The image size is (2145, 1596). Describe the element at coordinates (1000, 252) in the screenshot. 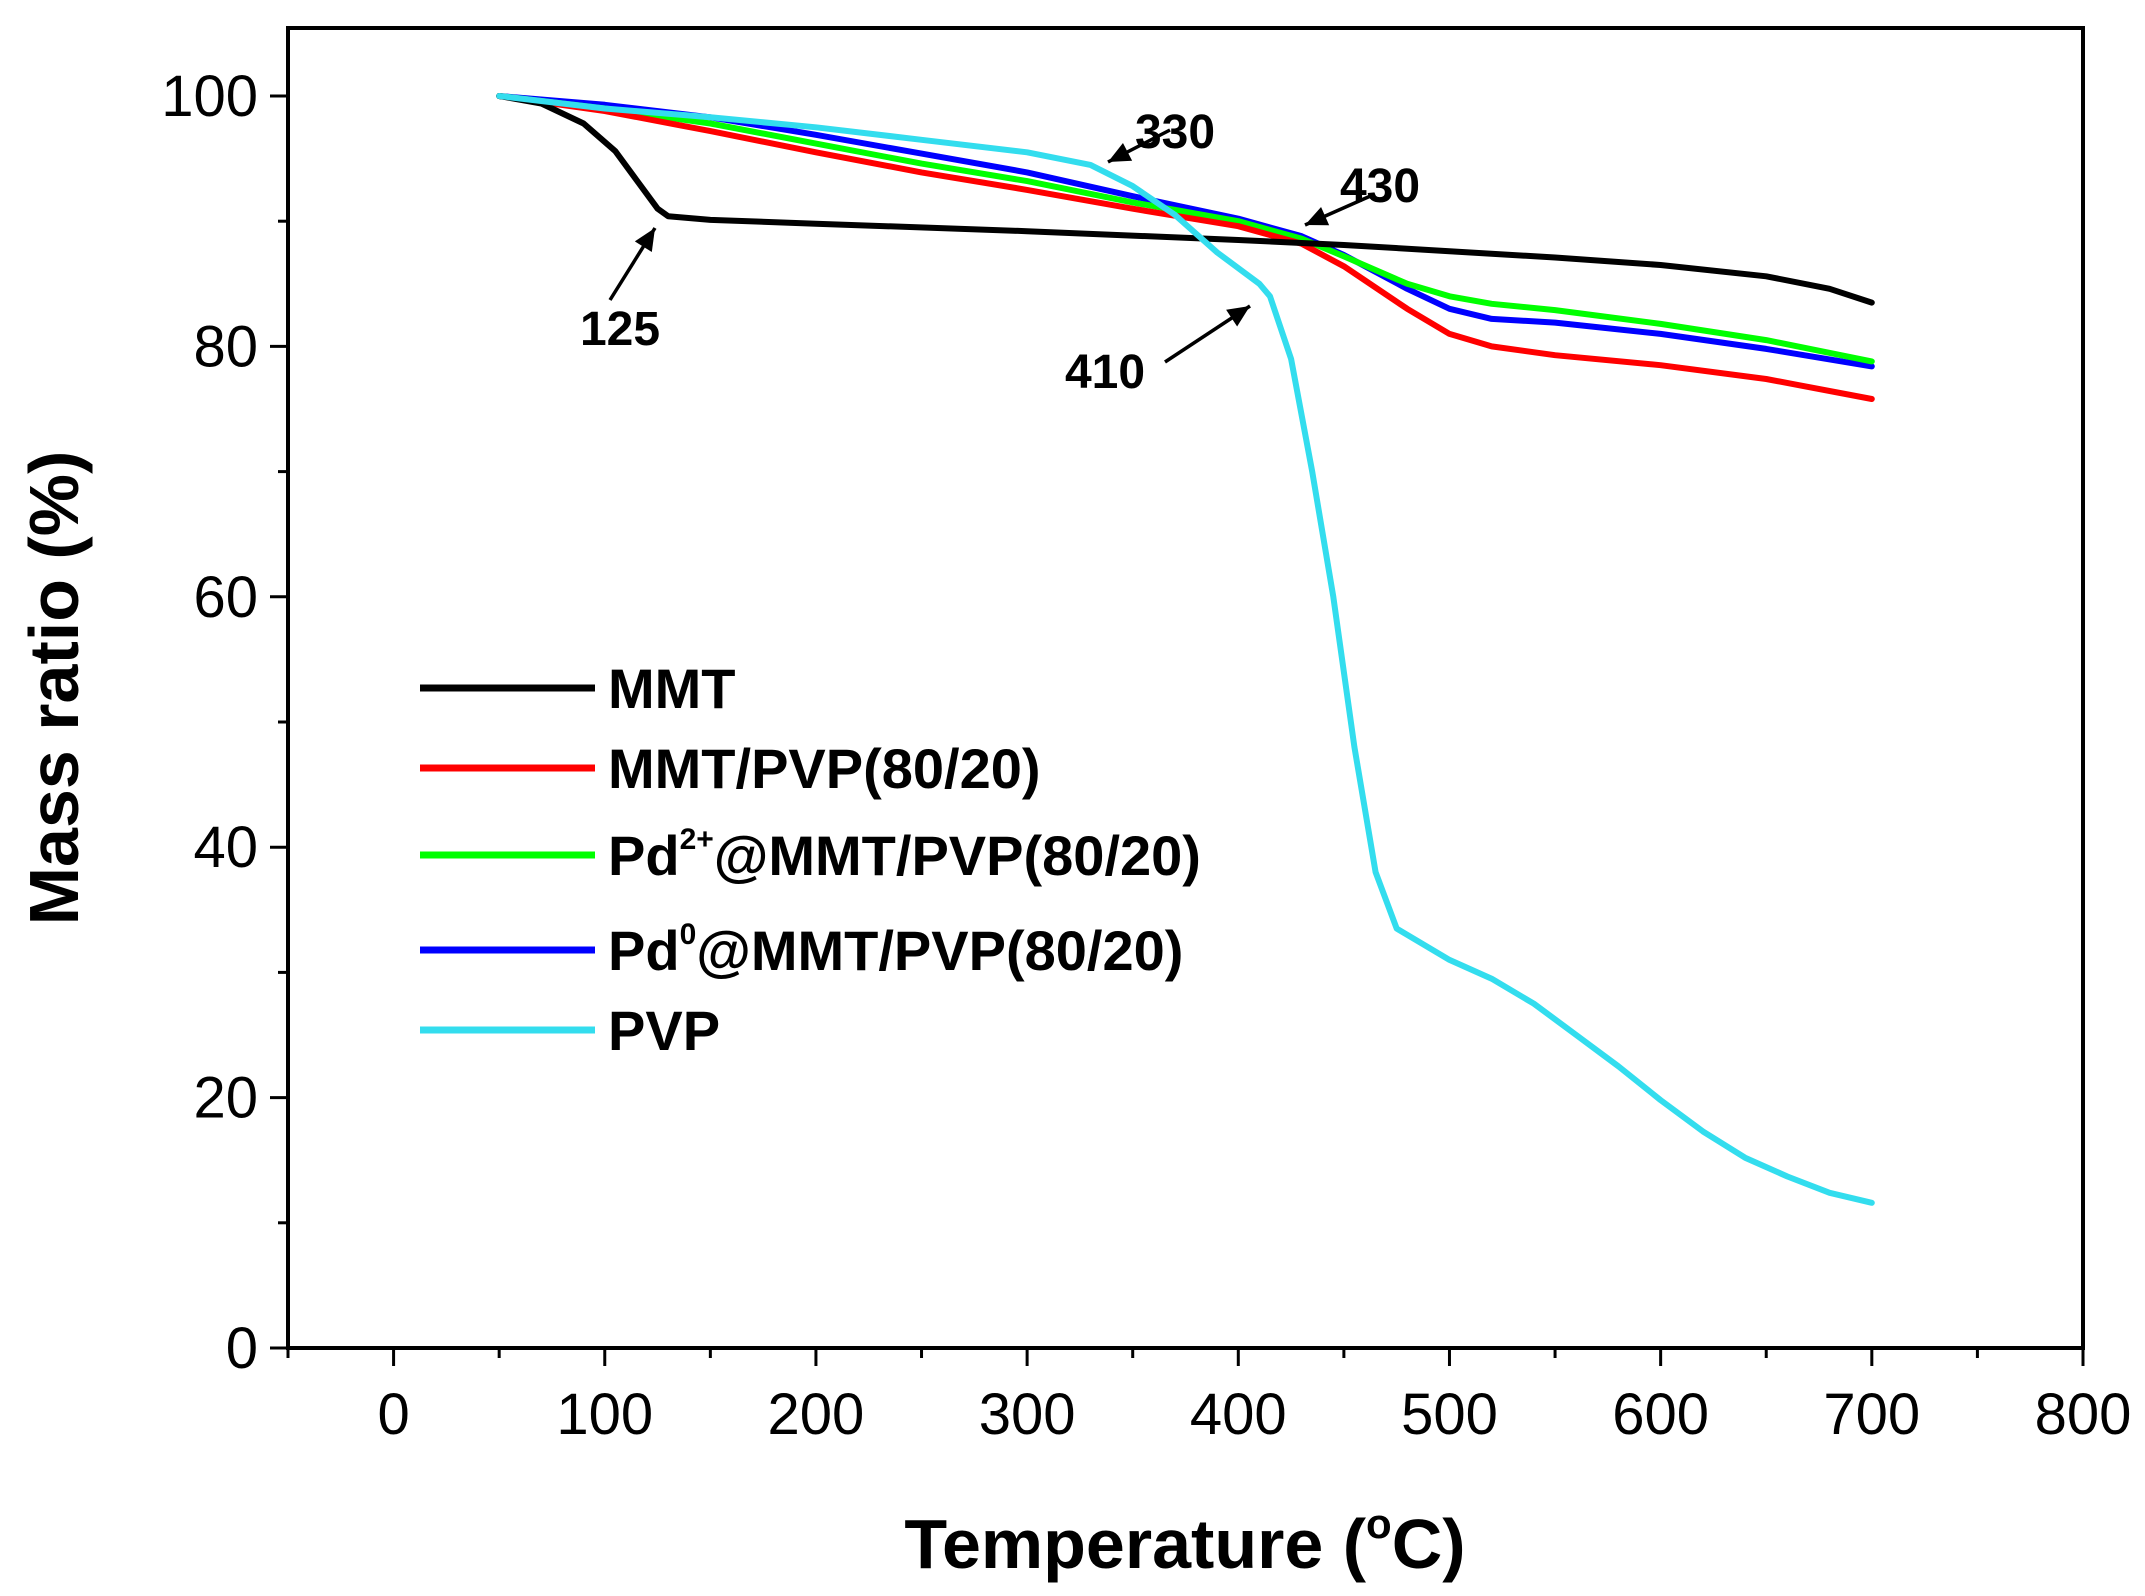

I see `peak-annotations: 125 330 410 430` at that location.